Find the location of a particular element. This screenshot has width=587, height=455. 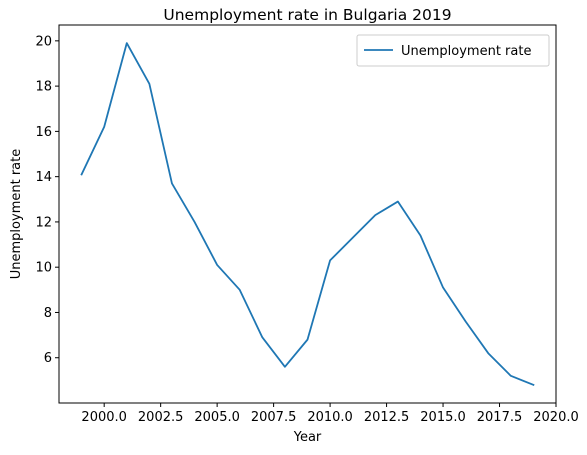

x-tick-label: 2010.0 is located at coordinates (330, 417).